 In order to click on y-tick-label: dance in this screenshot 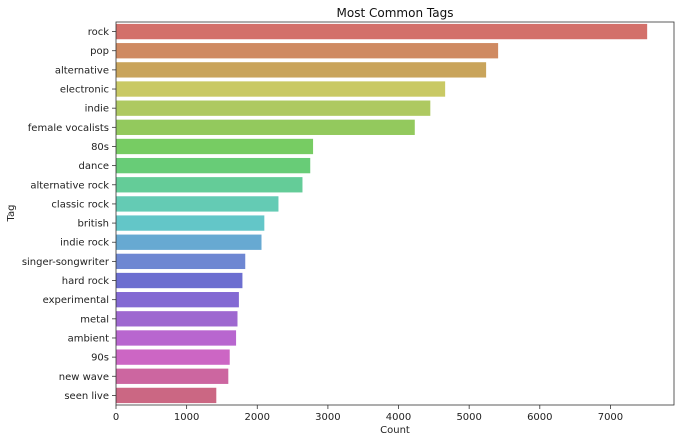, I will do `click(94, 166)`.